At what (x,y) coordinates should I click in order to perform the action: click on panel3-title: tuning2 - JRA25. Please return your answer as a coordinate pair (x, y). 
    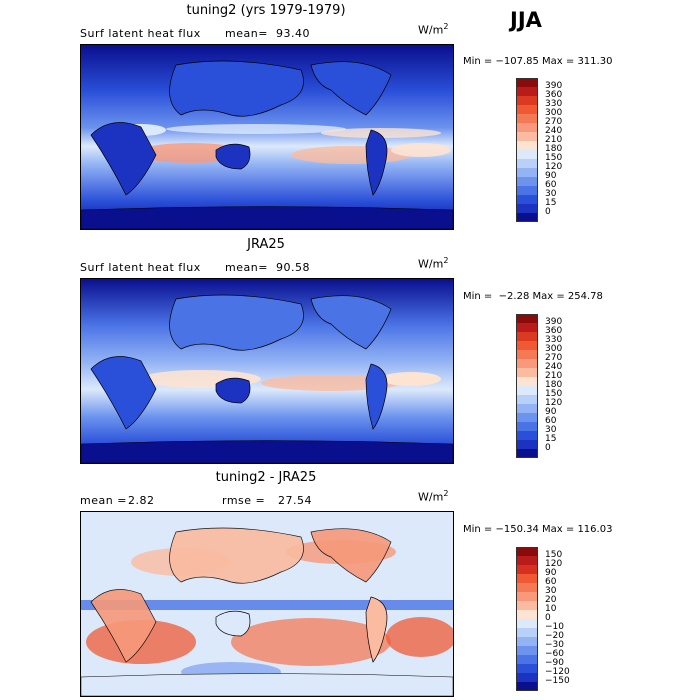
    Looking at the image, I should click on (266, 477).